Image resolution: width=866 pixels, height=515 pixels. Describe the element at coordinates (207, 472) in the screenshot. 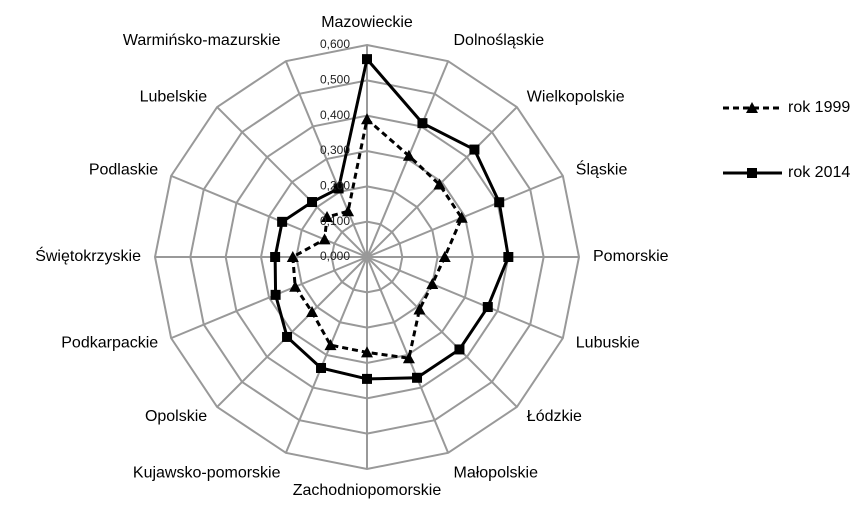

I see `category-label: Kujawsko-pomorskie` at that location.